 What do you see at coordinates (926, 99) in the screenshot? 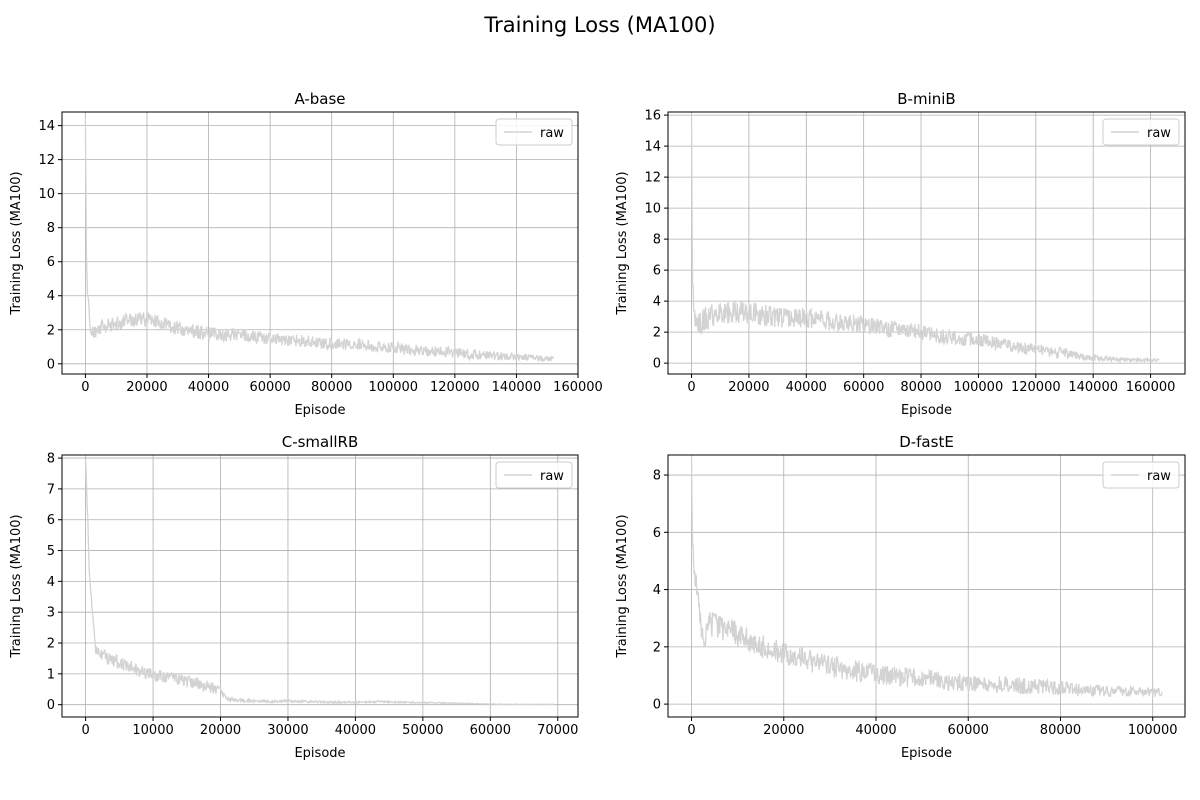
I see `subplot-title: B-miniB` at bounding box center [926, 99].